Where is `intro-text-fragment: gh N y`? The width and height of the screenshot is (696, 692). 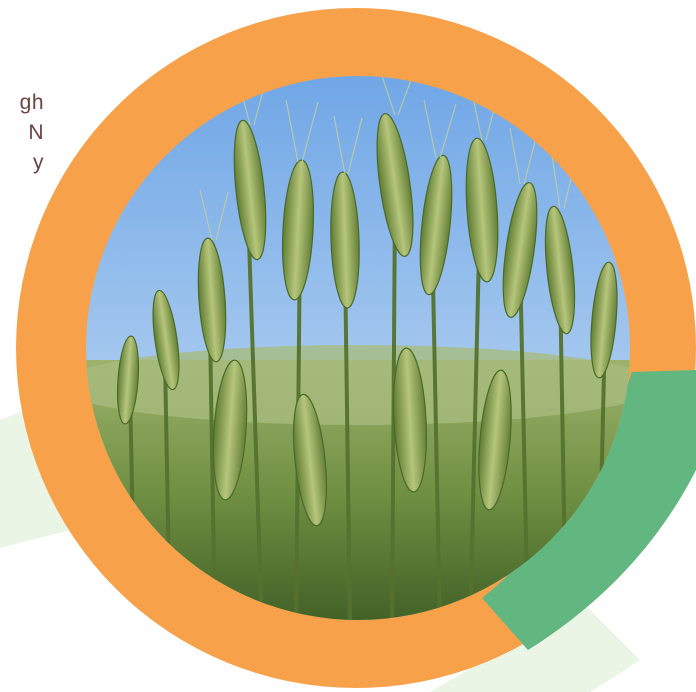
intro-text-fragment: gh N y is located at coordinates (22, 133).